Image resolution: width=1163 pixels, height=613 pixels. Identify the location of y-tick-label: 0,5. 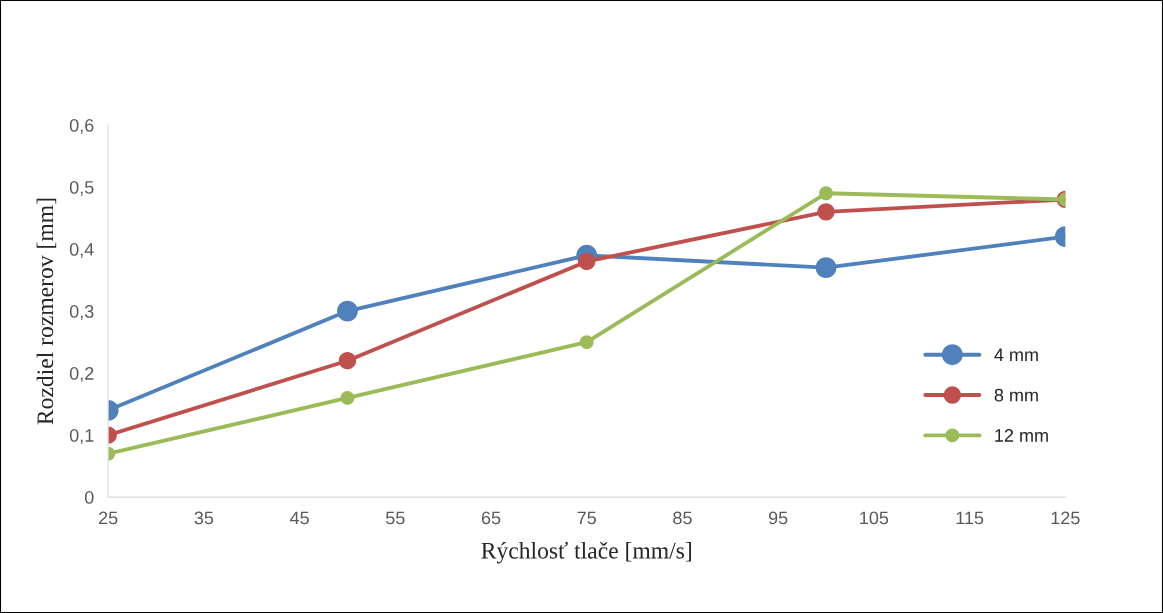
(81, 188).